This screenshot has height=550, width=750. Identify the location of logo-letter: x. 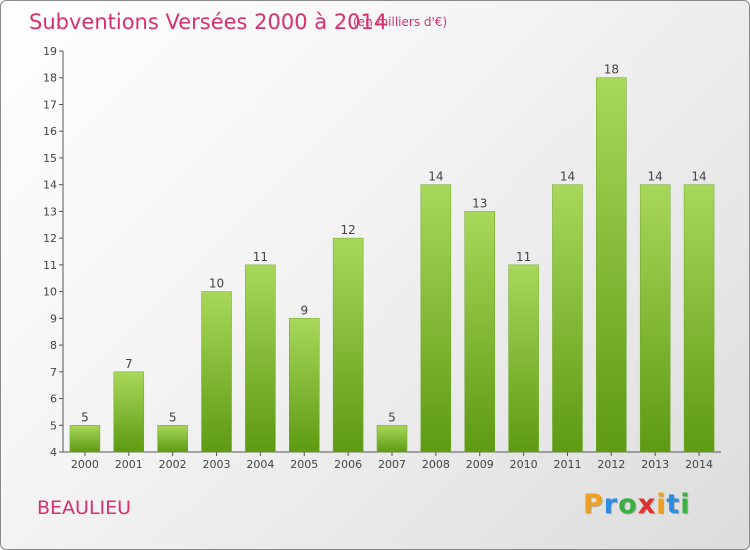
(647, 504).